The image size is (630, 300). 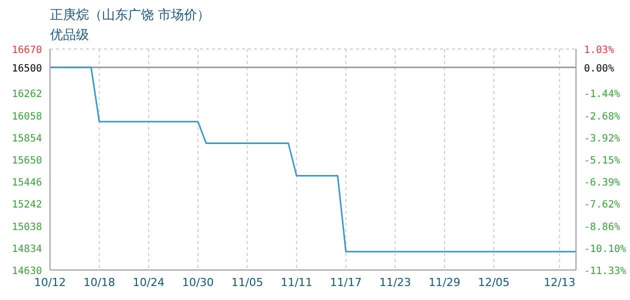 I want to click on y2-tick-label: -3.92%, so click(x=602, y=139).